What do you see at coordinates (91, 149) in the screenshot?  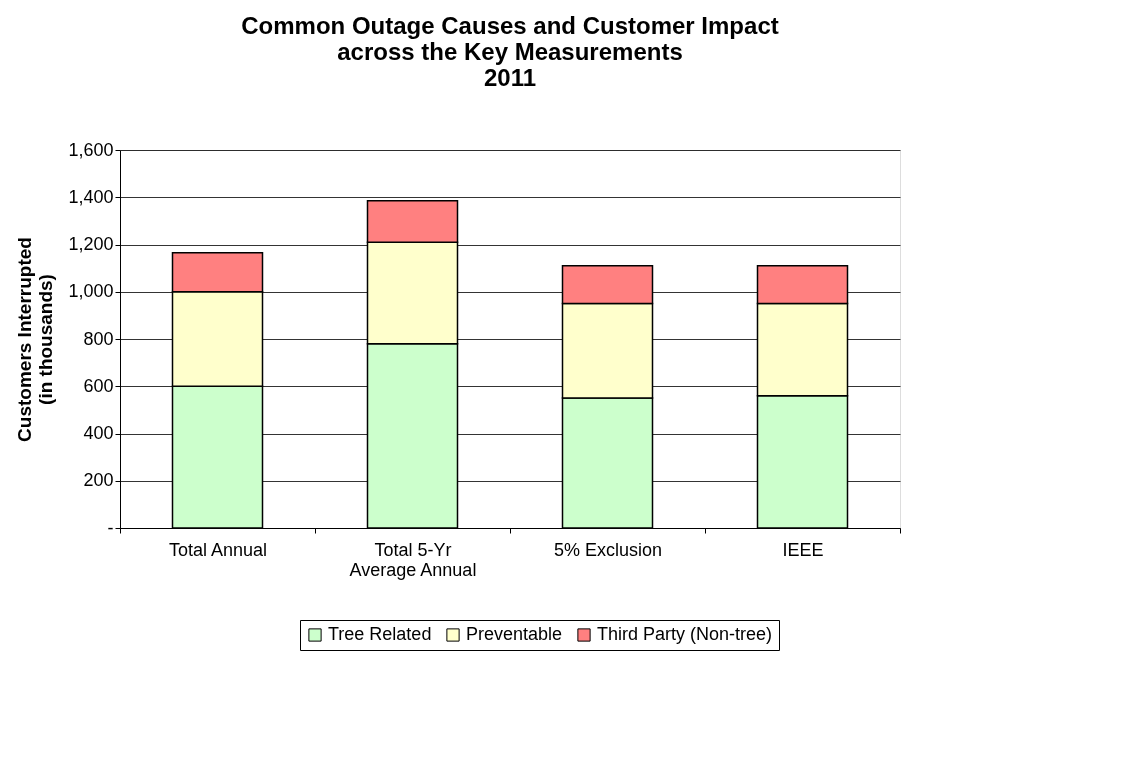 I see `y-tick-label: 1,600` at bounding box center [91, 149].